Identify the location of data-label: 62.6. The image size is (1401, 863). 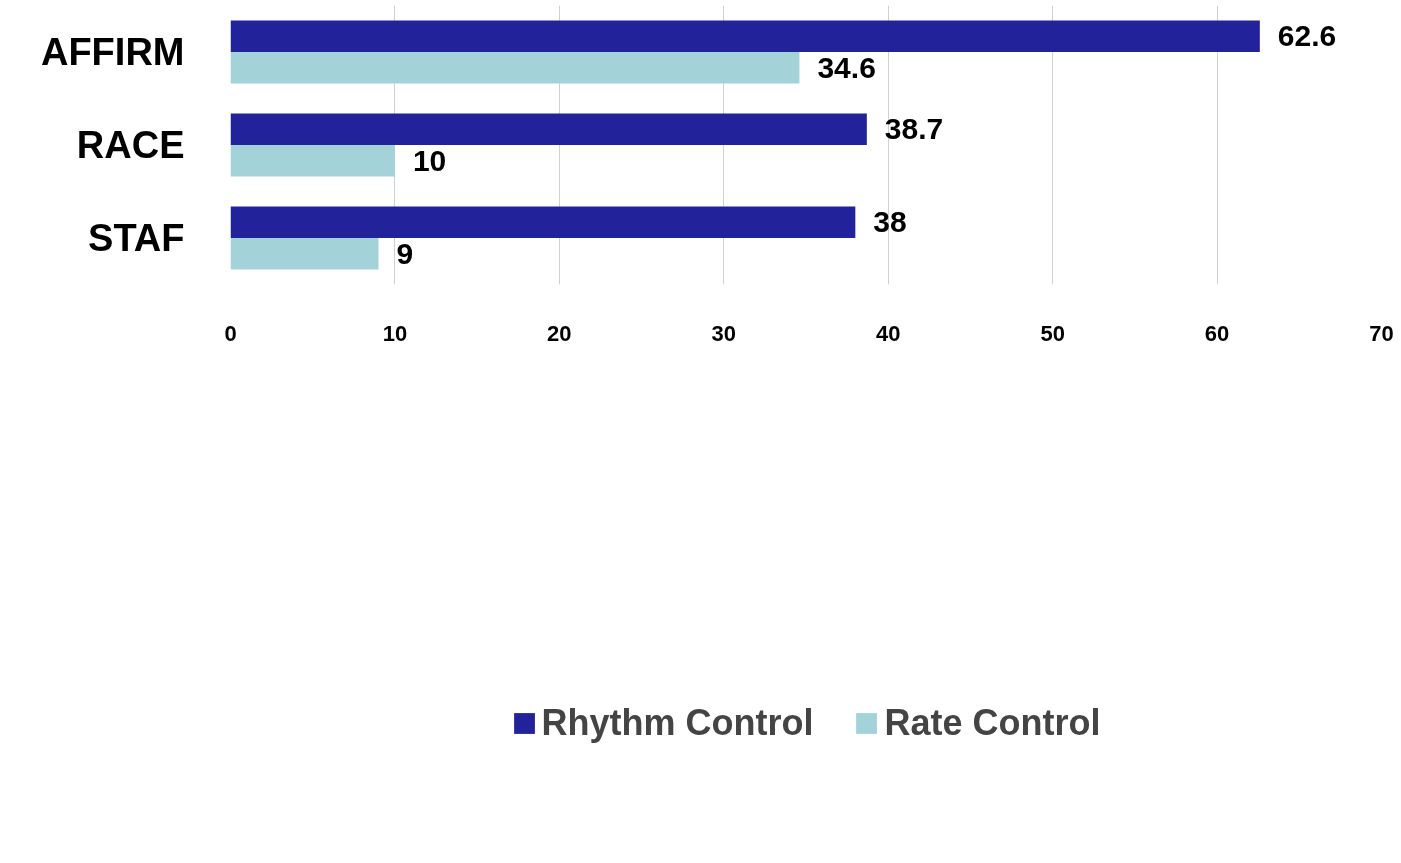
(1307, 36).